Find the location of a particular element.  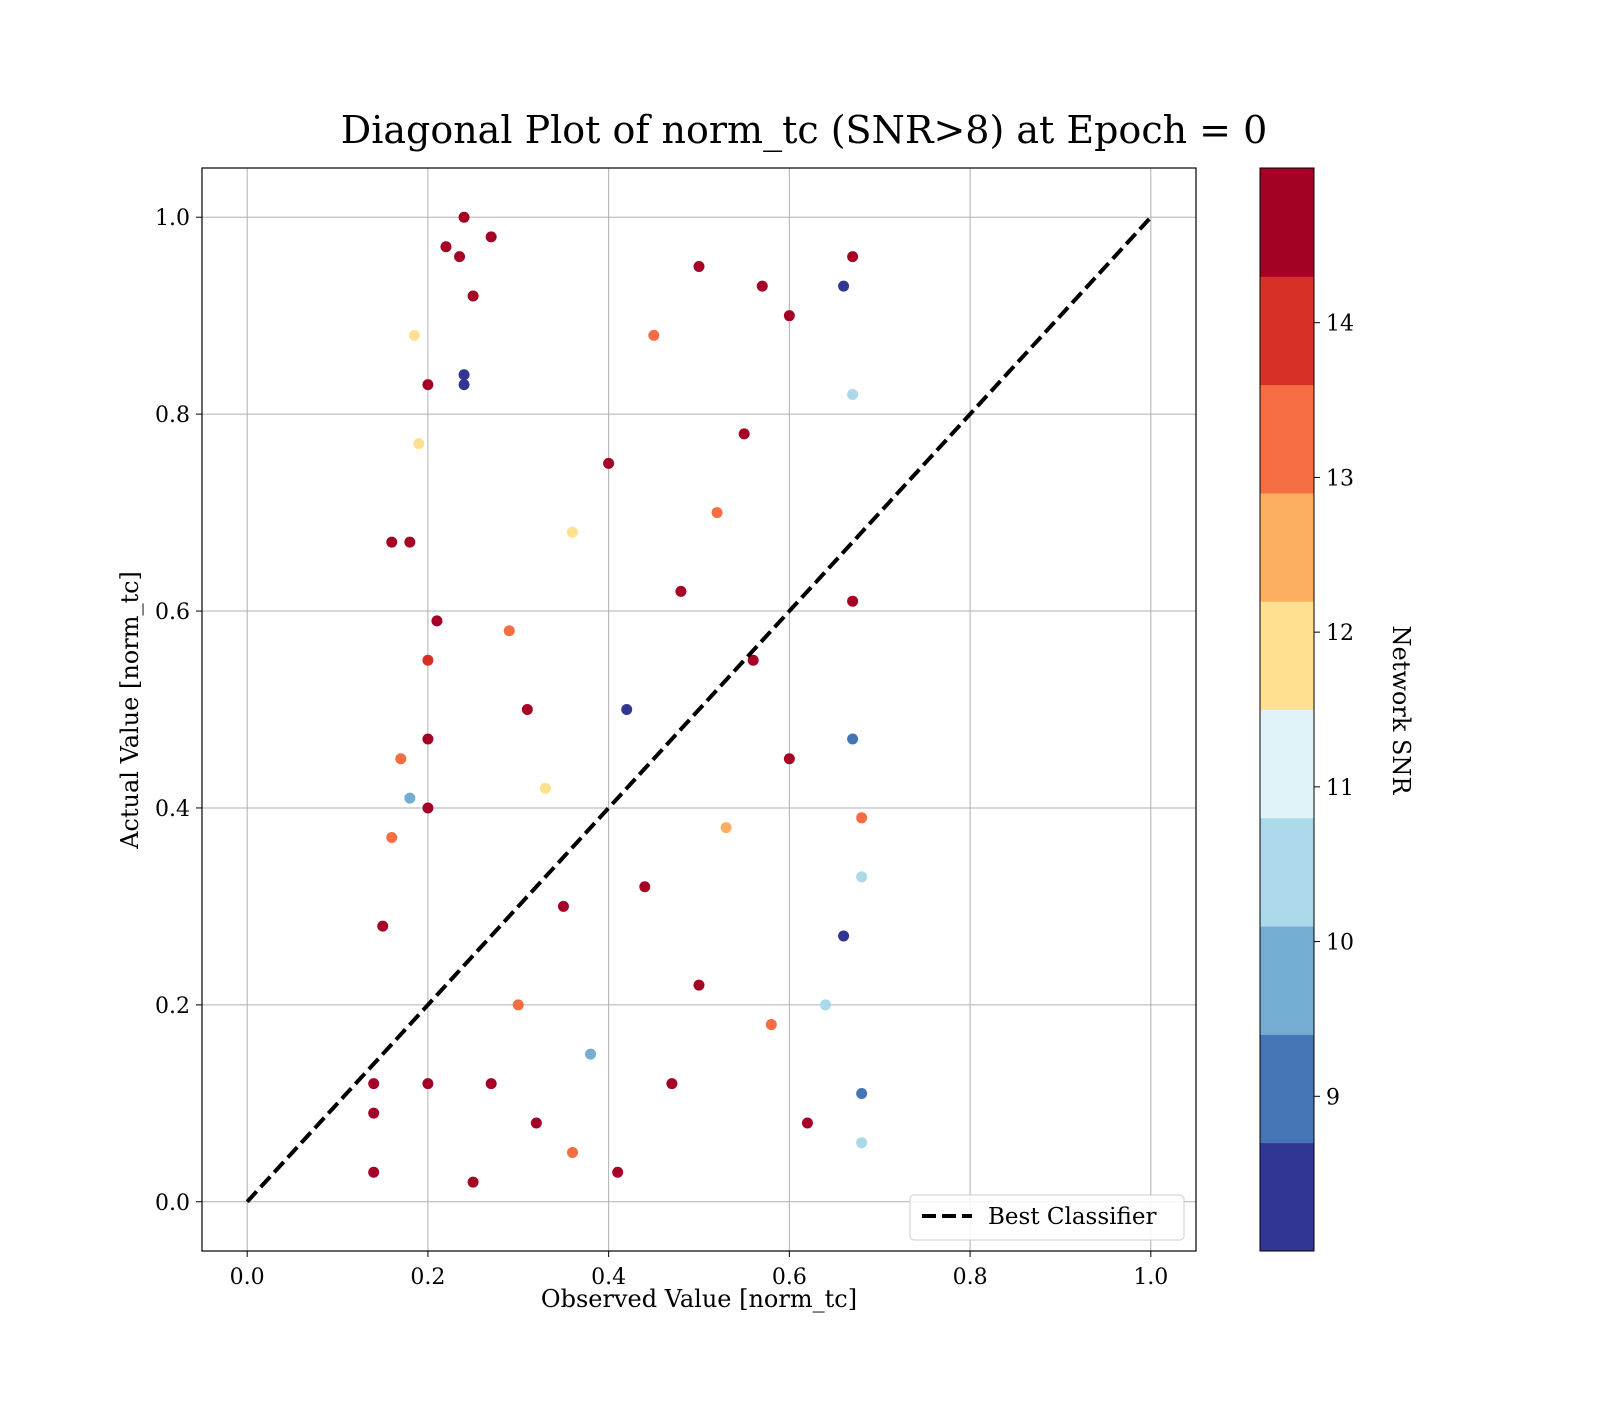

y-axis-label: Actual Value [norm_tc] is located at coordinates (130, 710).